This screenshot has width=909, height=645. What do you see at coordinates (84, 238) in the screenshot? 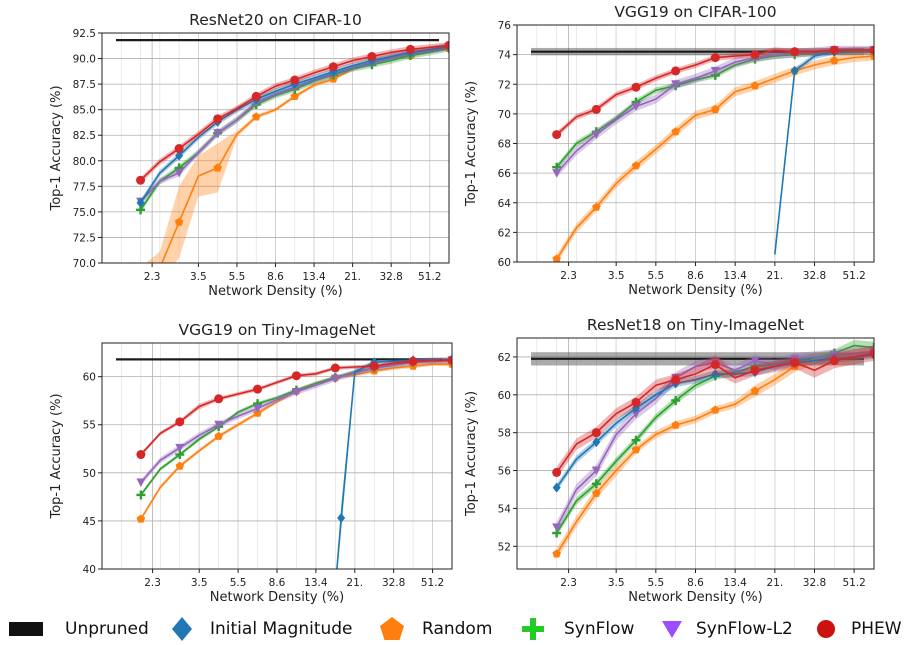
I see `y-tick-label: 72.5` at bounding box center [84, 238].